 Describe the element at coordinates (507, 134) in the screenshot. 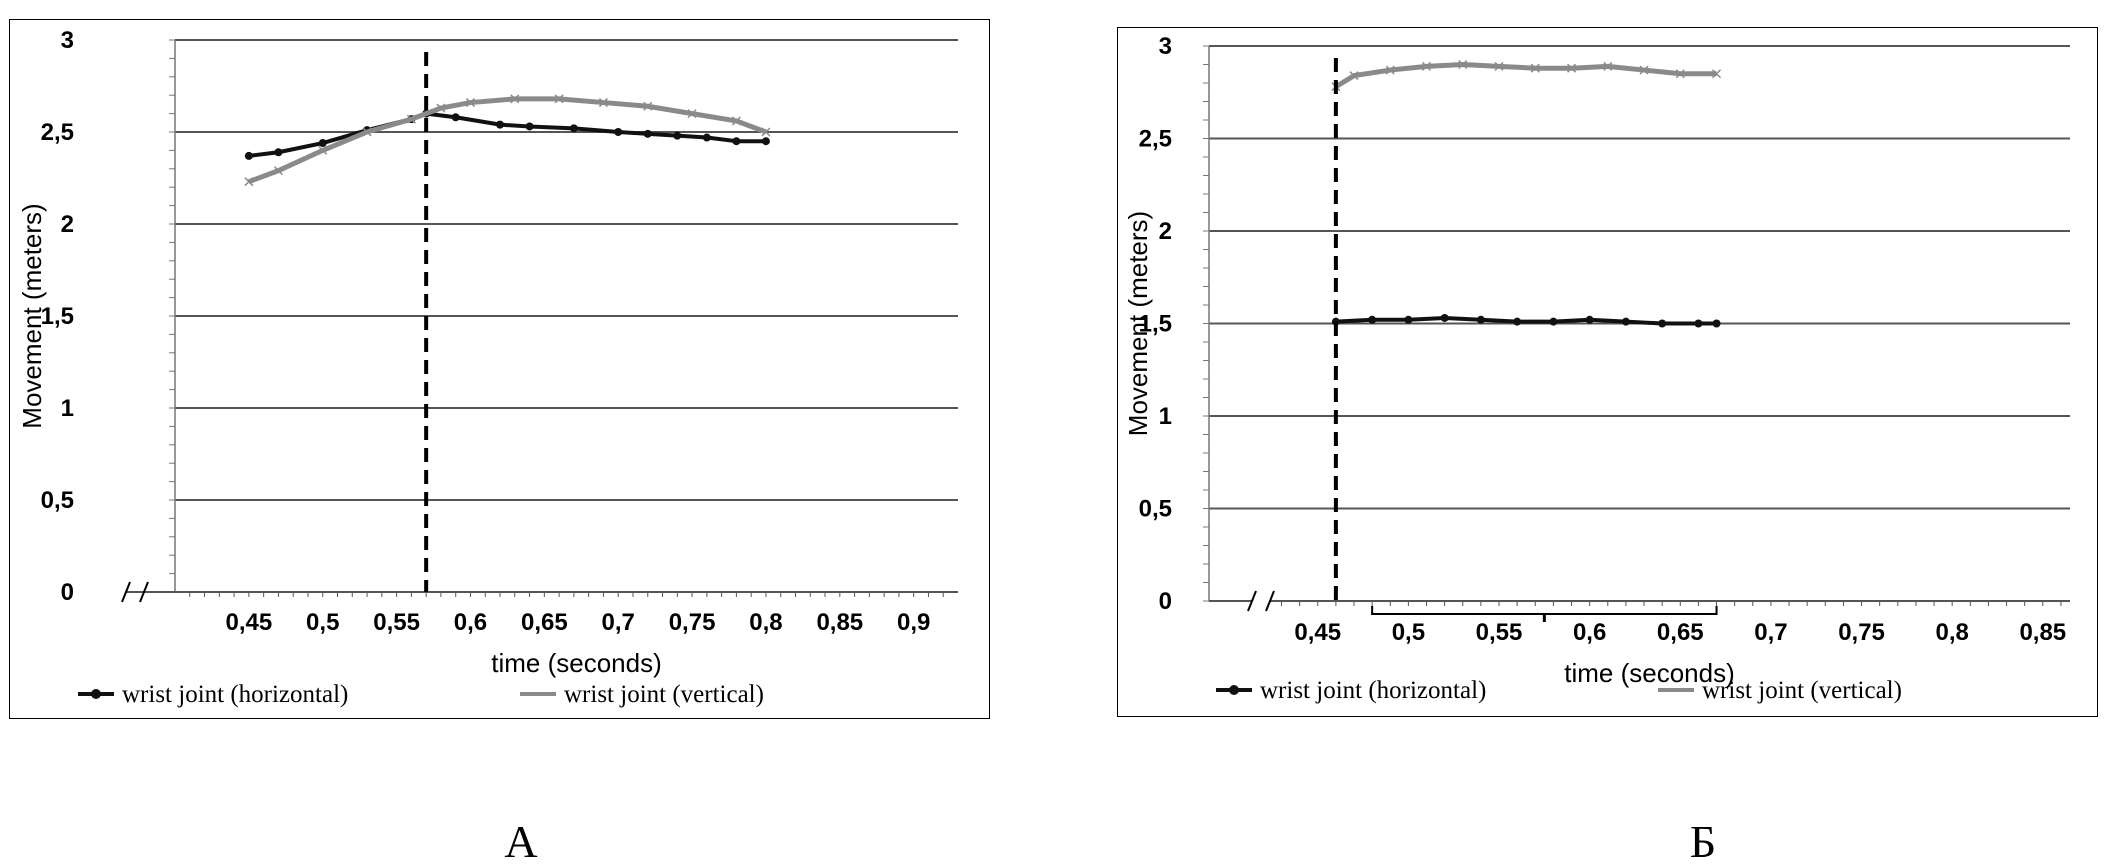

I see `chart-a-series-horizontal-line` at that location.